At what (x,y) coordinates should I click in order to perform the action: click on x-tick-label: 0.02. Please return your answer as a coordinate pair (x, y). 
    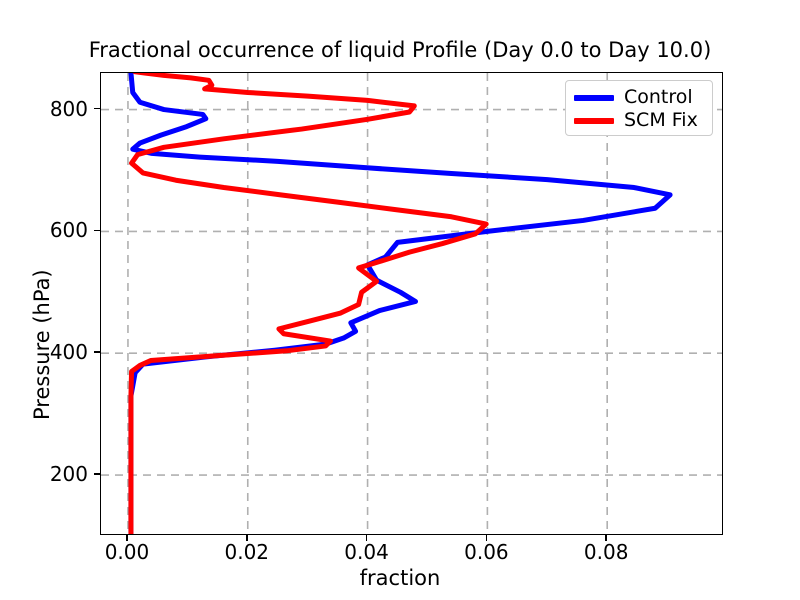
    Looking at the image, I should click on (247, 552).